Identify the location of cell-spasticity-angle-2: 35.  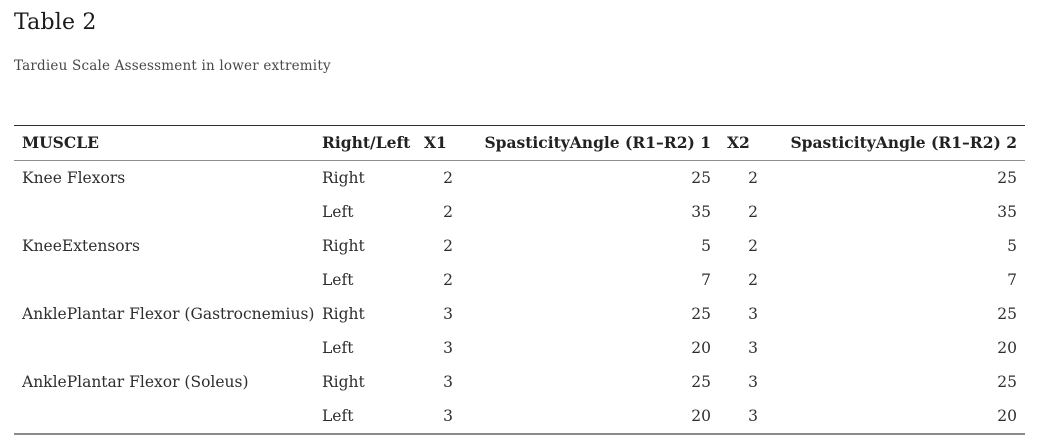
(1007, 212).